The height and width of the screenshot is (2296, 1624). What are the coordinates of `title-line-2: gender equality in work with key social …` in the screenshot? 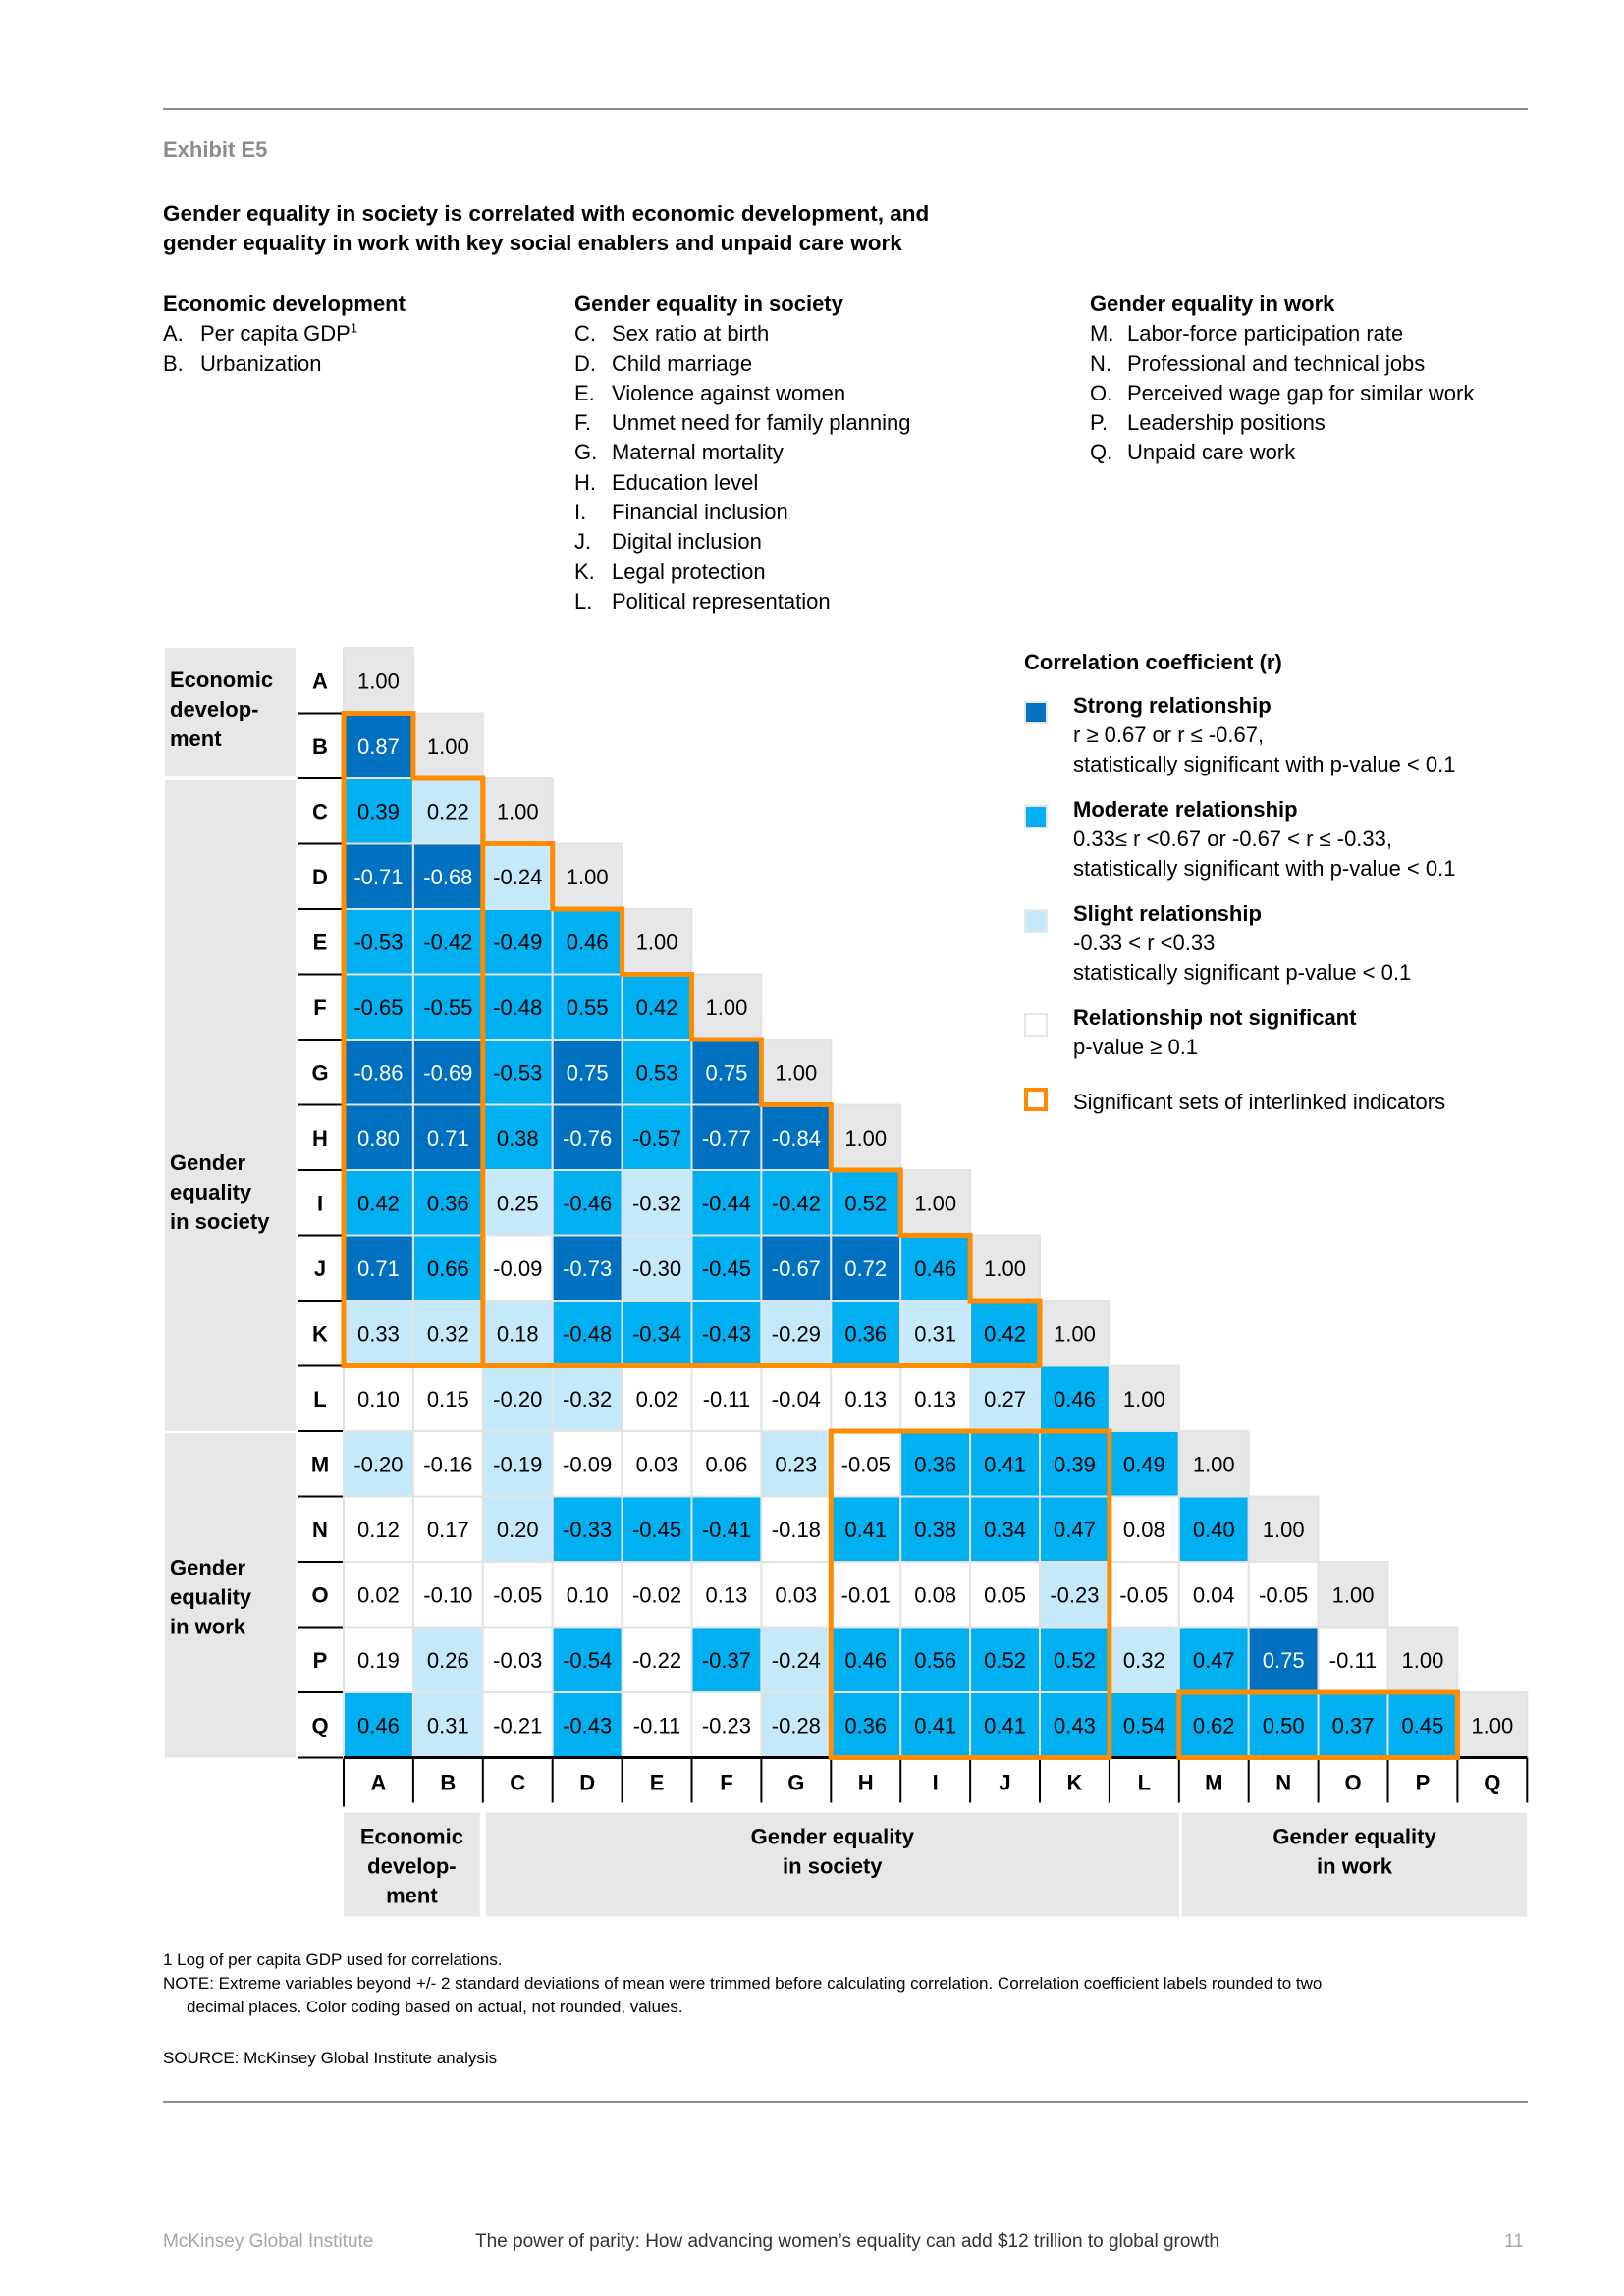 It's located at (532, 243).